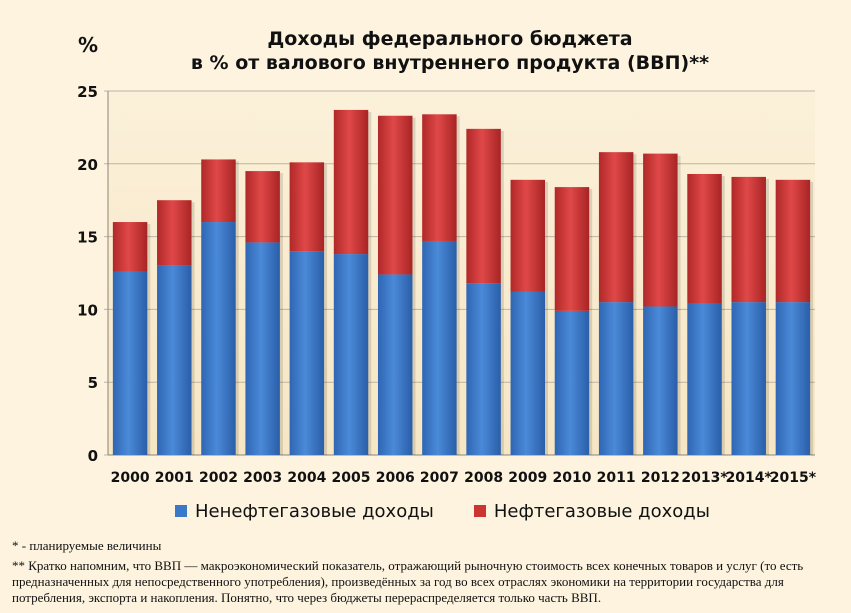 The width and height of the screenshot is (851, 613). What do you see at coordinates (314, 511) in the screenshot?
I see `legend-label-non-oil: Ненефтегазовые доходы` at bounding box center [314, 511].